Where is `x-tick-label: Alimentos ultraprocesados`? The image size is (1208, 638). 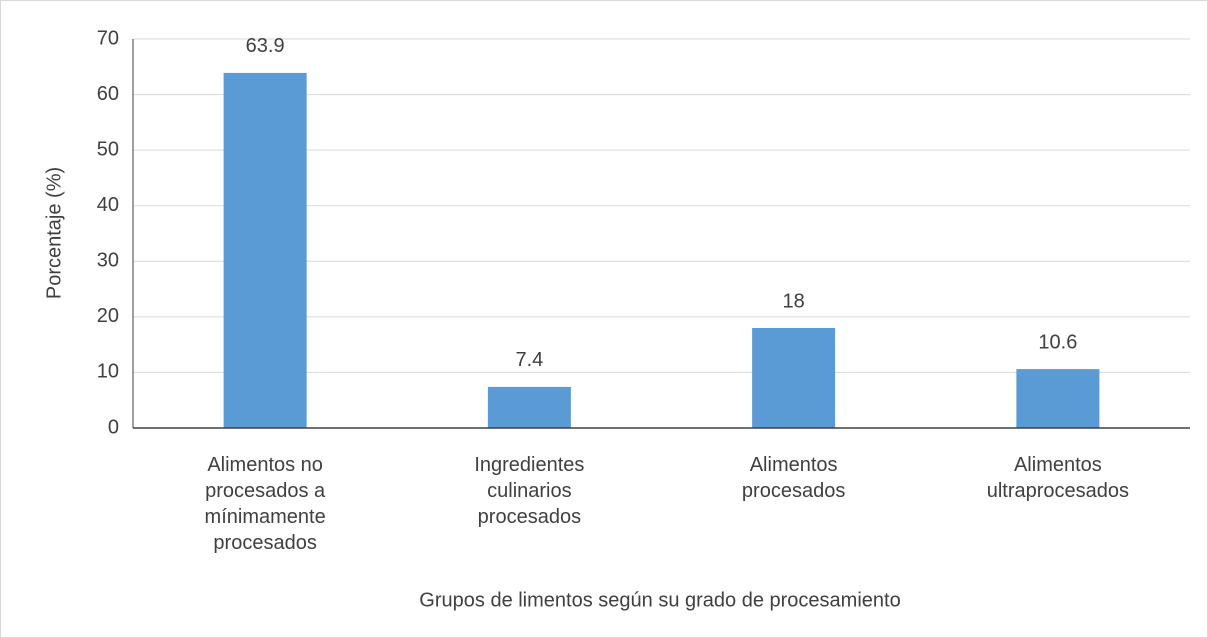 x-tick-label: Alimentos ultraprocesados is located at coordinates (1058, 478).